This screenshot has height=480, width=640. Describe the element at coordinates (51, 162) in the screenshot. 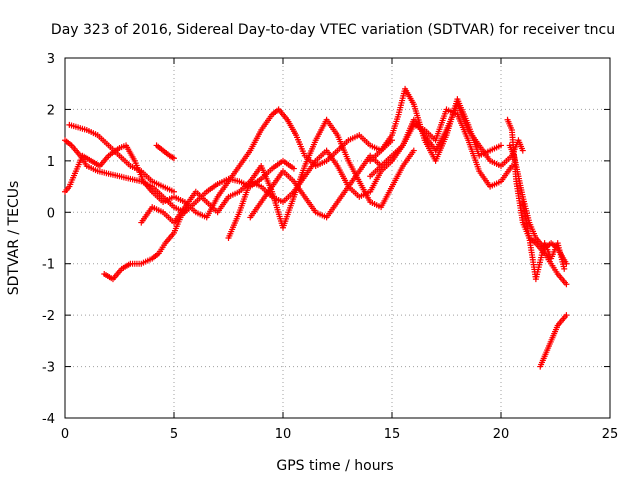

I see `y-tick-label: 1` at that location.